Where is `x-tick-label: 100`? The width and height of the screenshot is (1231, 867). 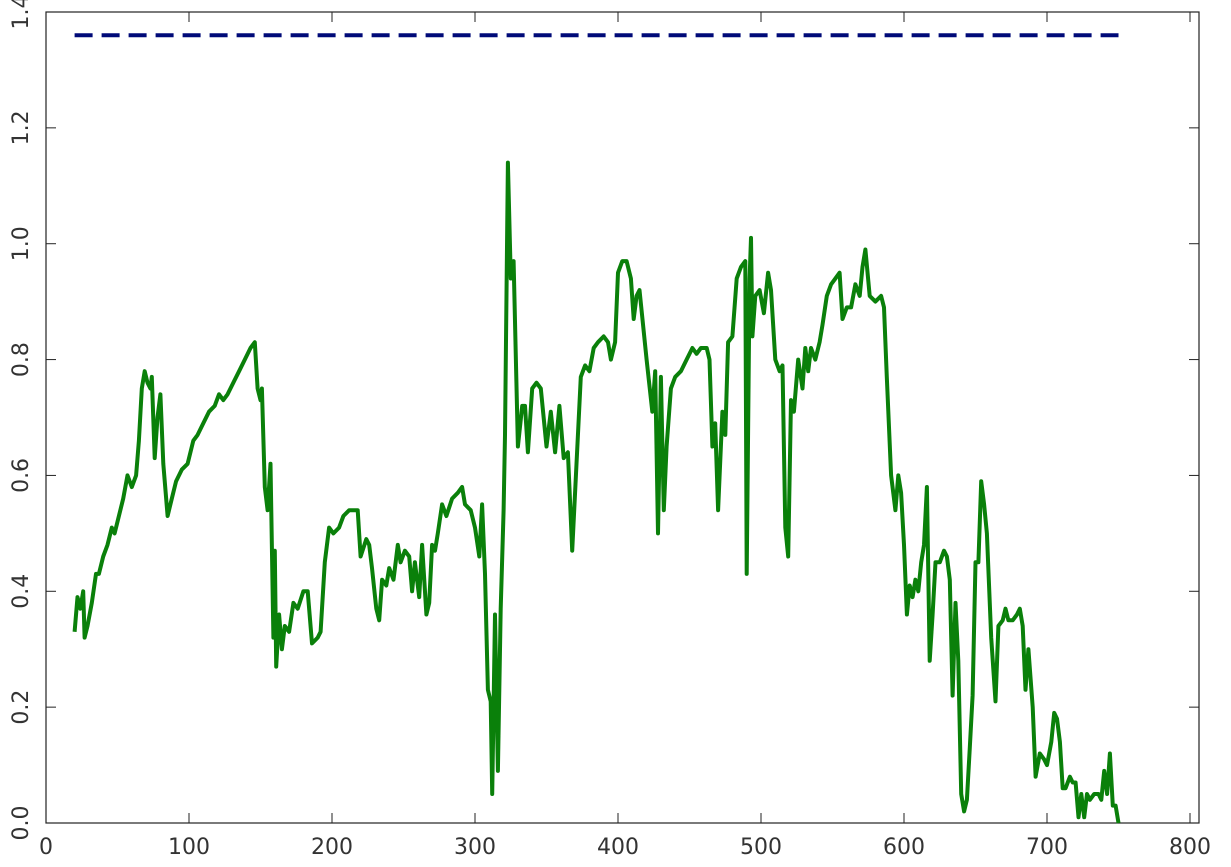 x-tick-label: 100 is located at coordinates (189, 847).